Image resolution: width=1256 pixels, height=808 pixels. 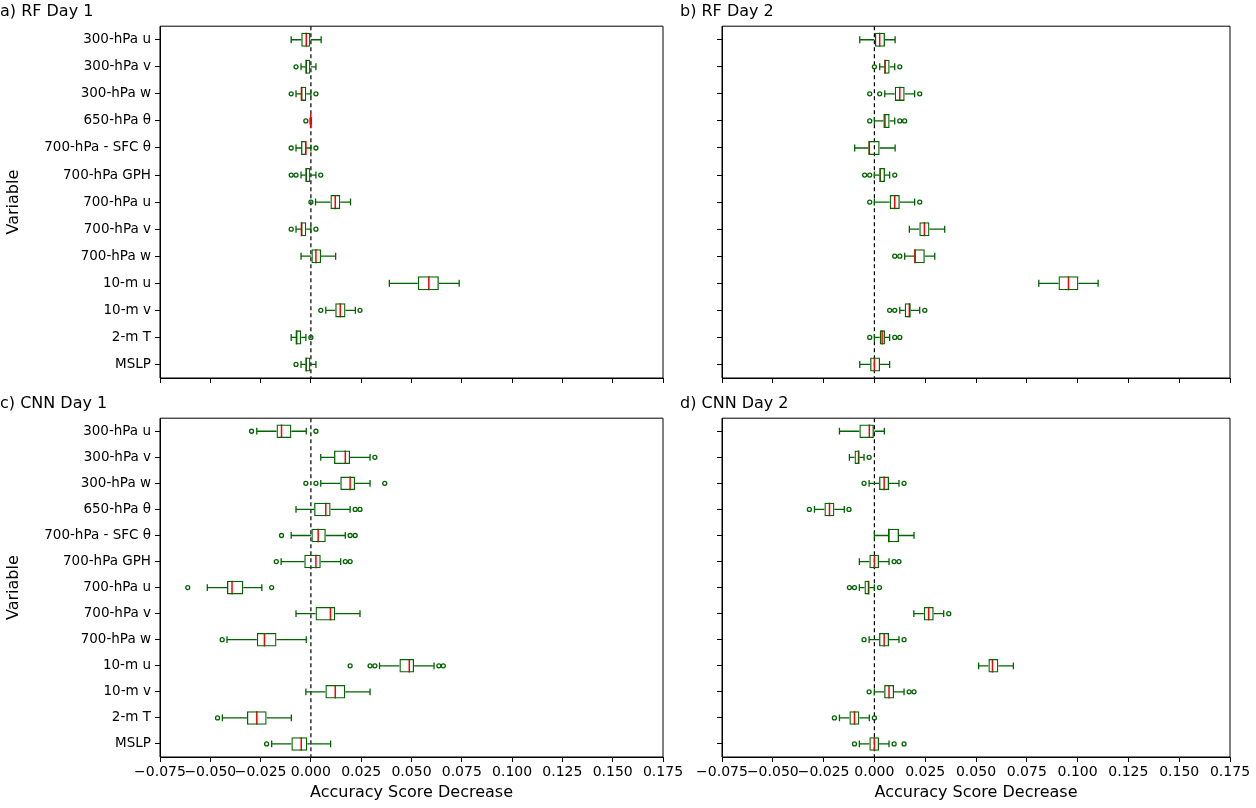 What do you see at coordinates (734, 402) in the screenshot?
I see `chart-title: d) CNN Day 2` at bounding box center [734, 402].